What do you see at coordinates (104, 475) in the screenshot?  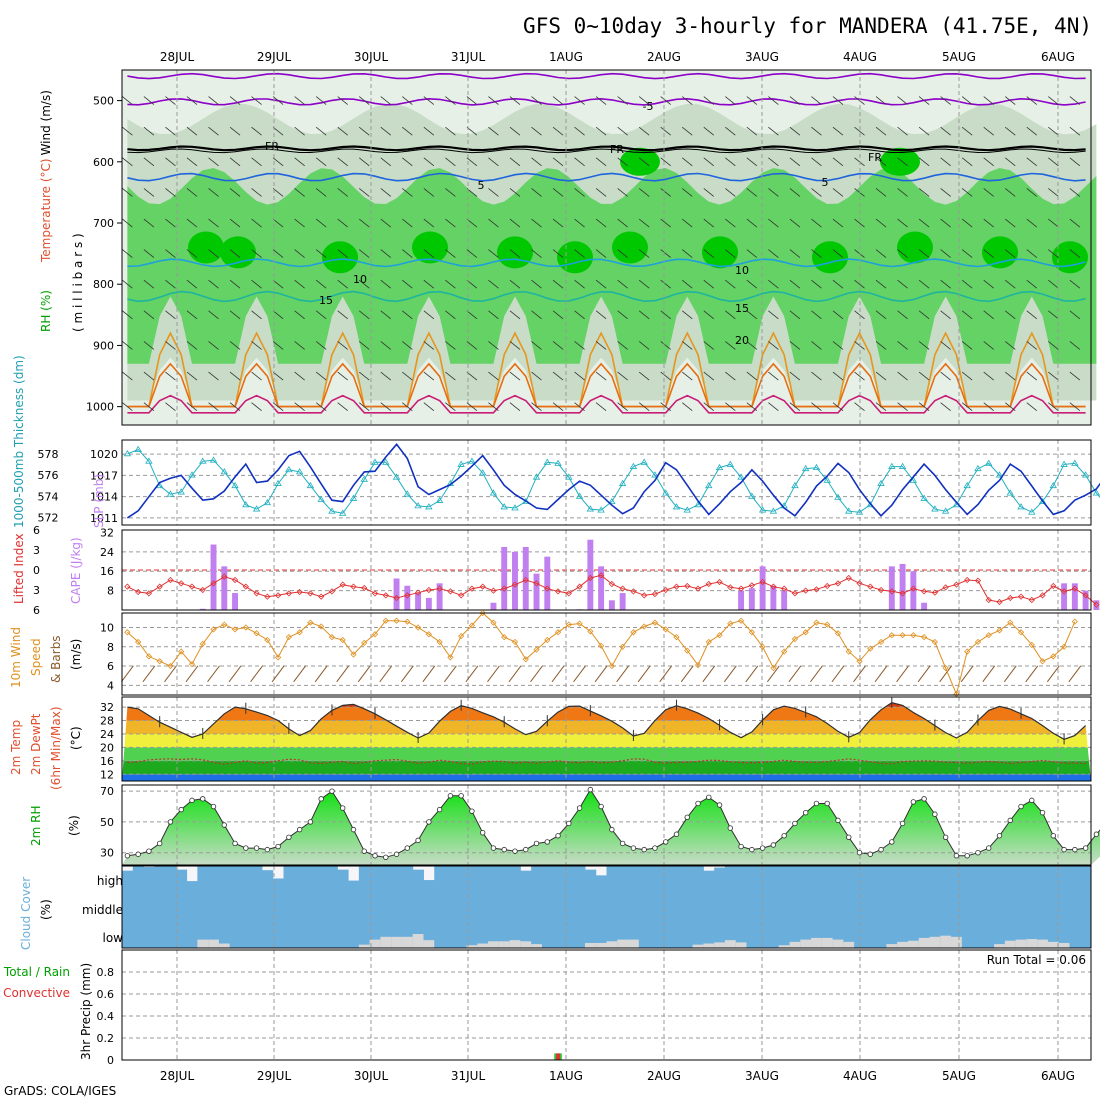 I see `slp-tick-label: 1017` at bounding box center [104, 475].